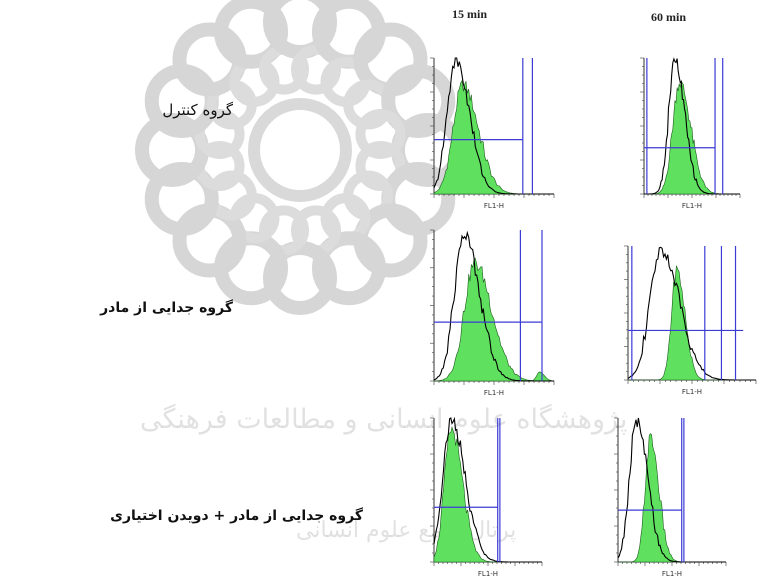 The height and width of the screenshot is (582, 763). I want to click on histogram-separation-15min: FL1-H, so click(492, 313).